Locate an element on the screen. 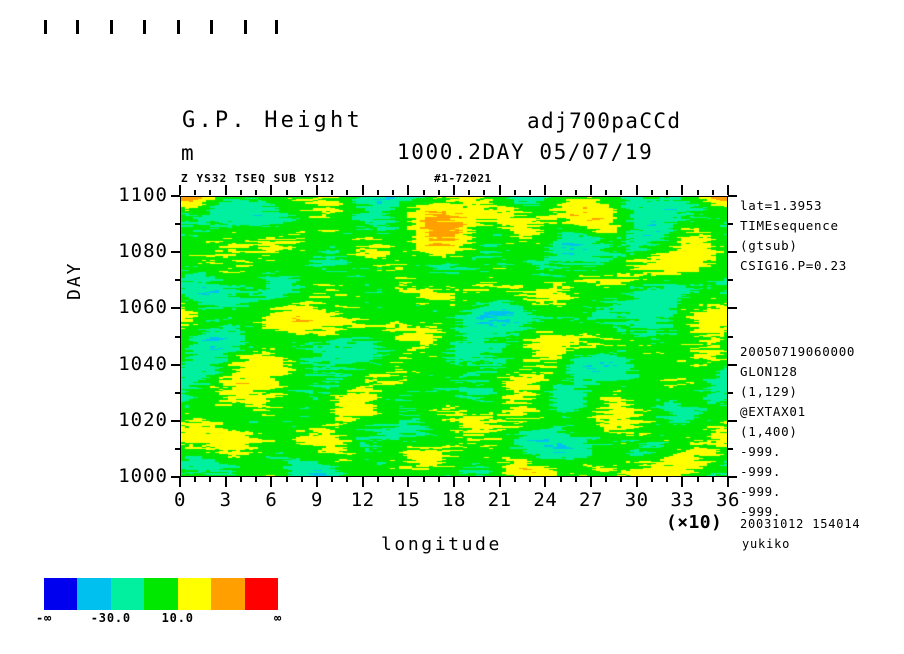 The height and width of the screenshot is (654, 904). x-tick-label: 0 is located at coordinates (180, 500).